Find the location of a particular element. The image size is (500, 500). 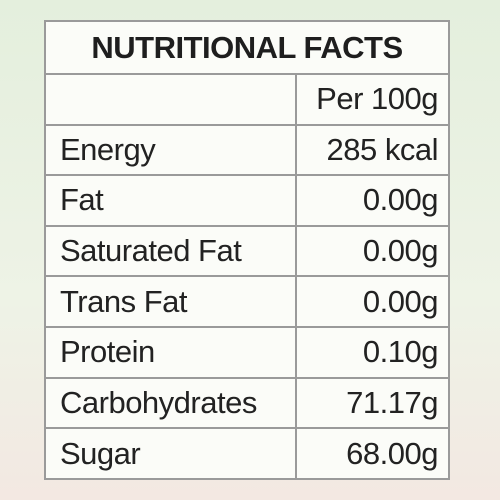

table-row: Sugar 68.00g is located at coordinates (247, 454).